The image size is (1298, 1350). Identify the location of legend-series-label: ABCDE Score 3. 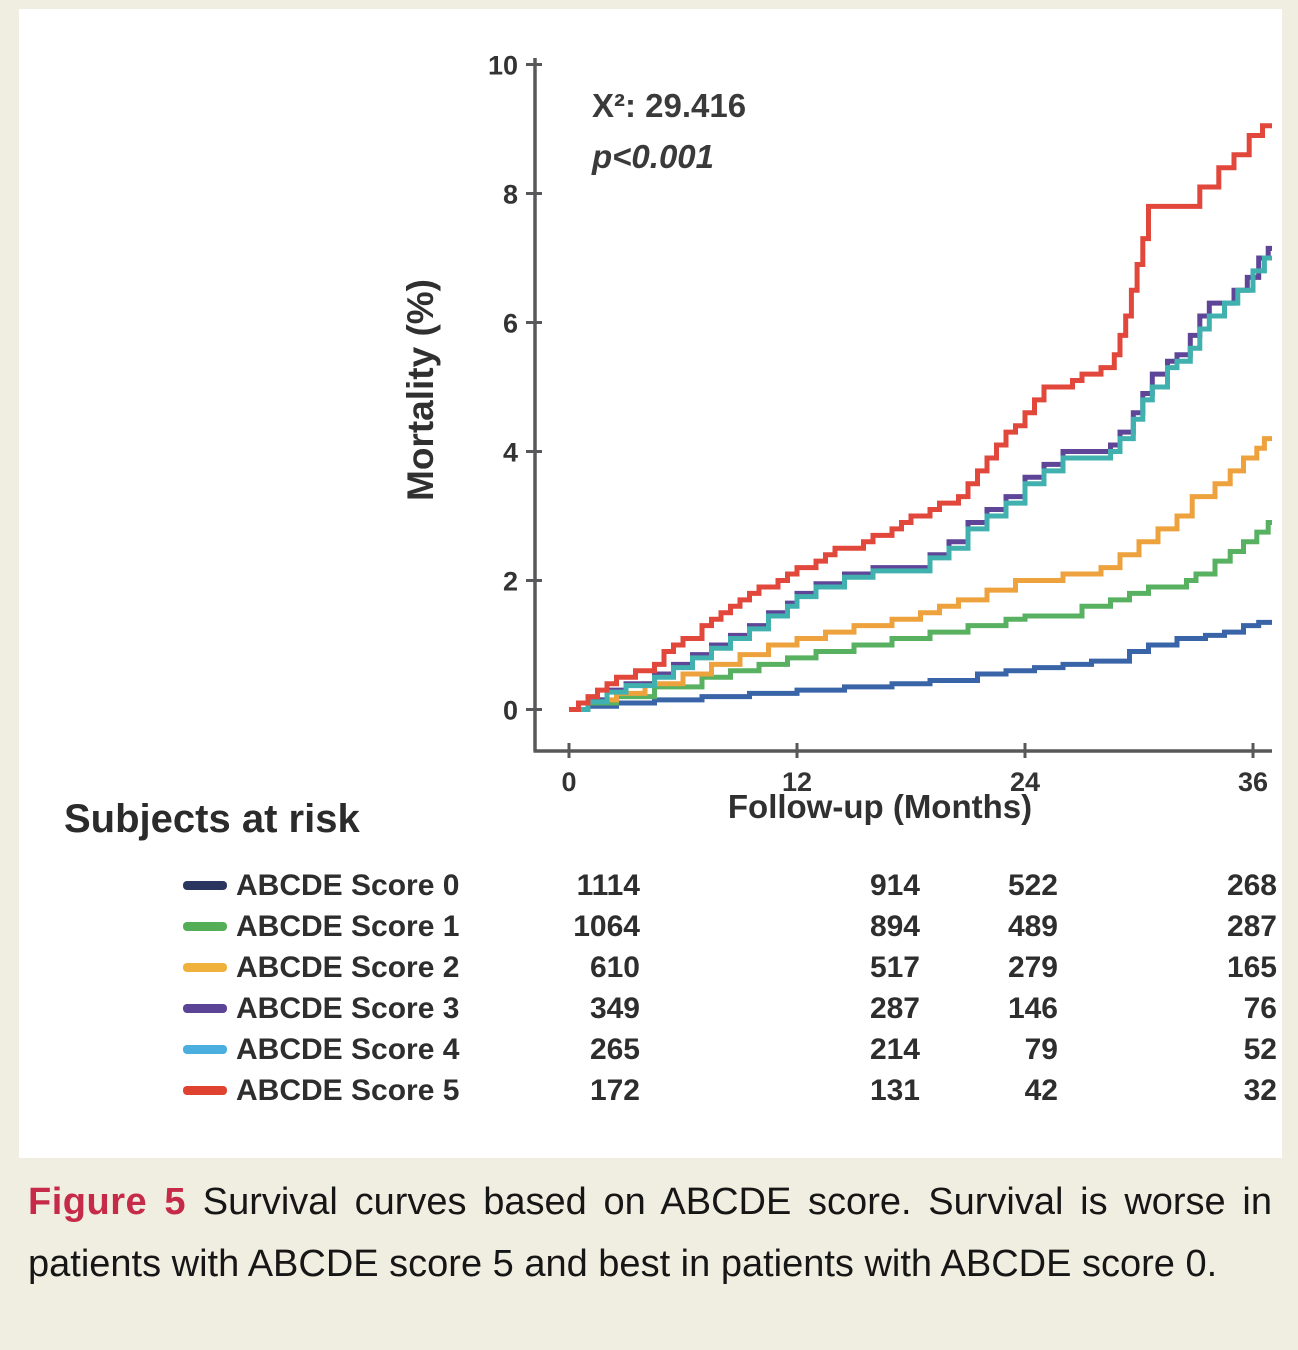
(348, 1008).